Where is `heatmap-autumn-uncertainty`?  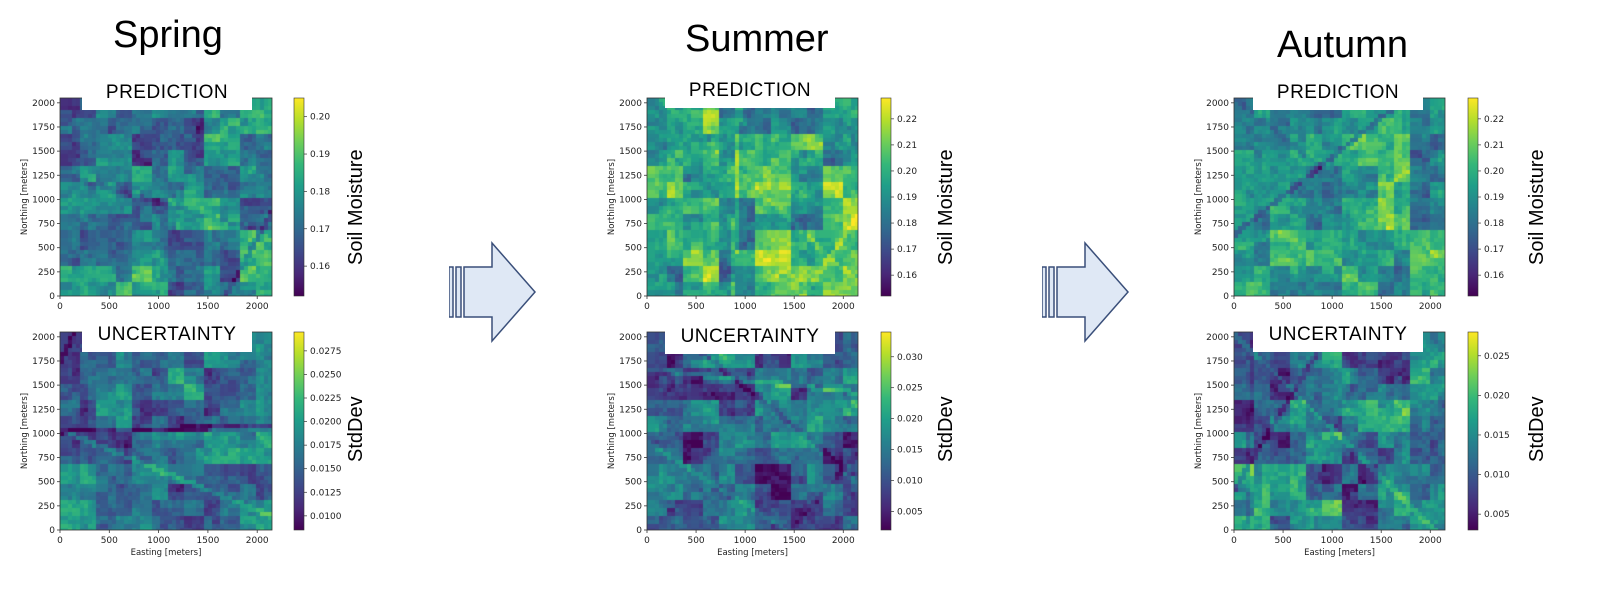 heatmap-autumn-uncertainty is located at coordinates (1339, 431).